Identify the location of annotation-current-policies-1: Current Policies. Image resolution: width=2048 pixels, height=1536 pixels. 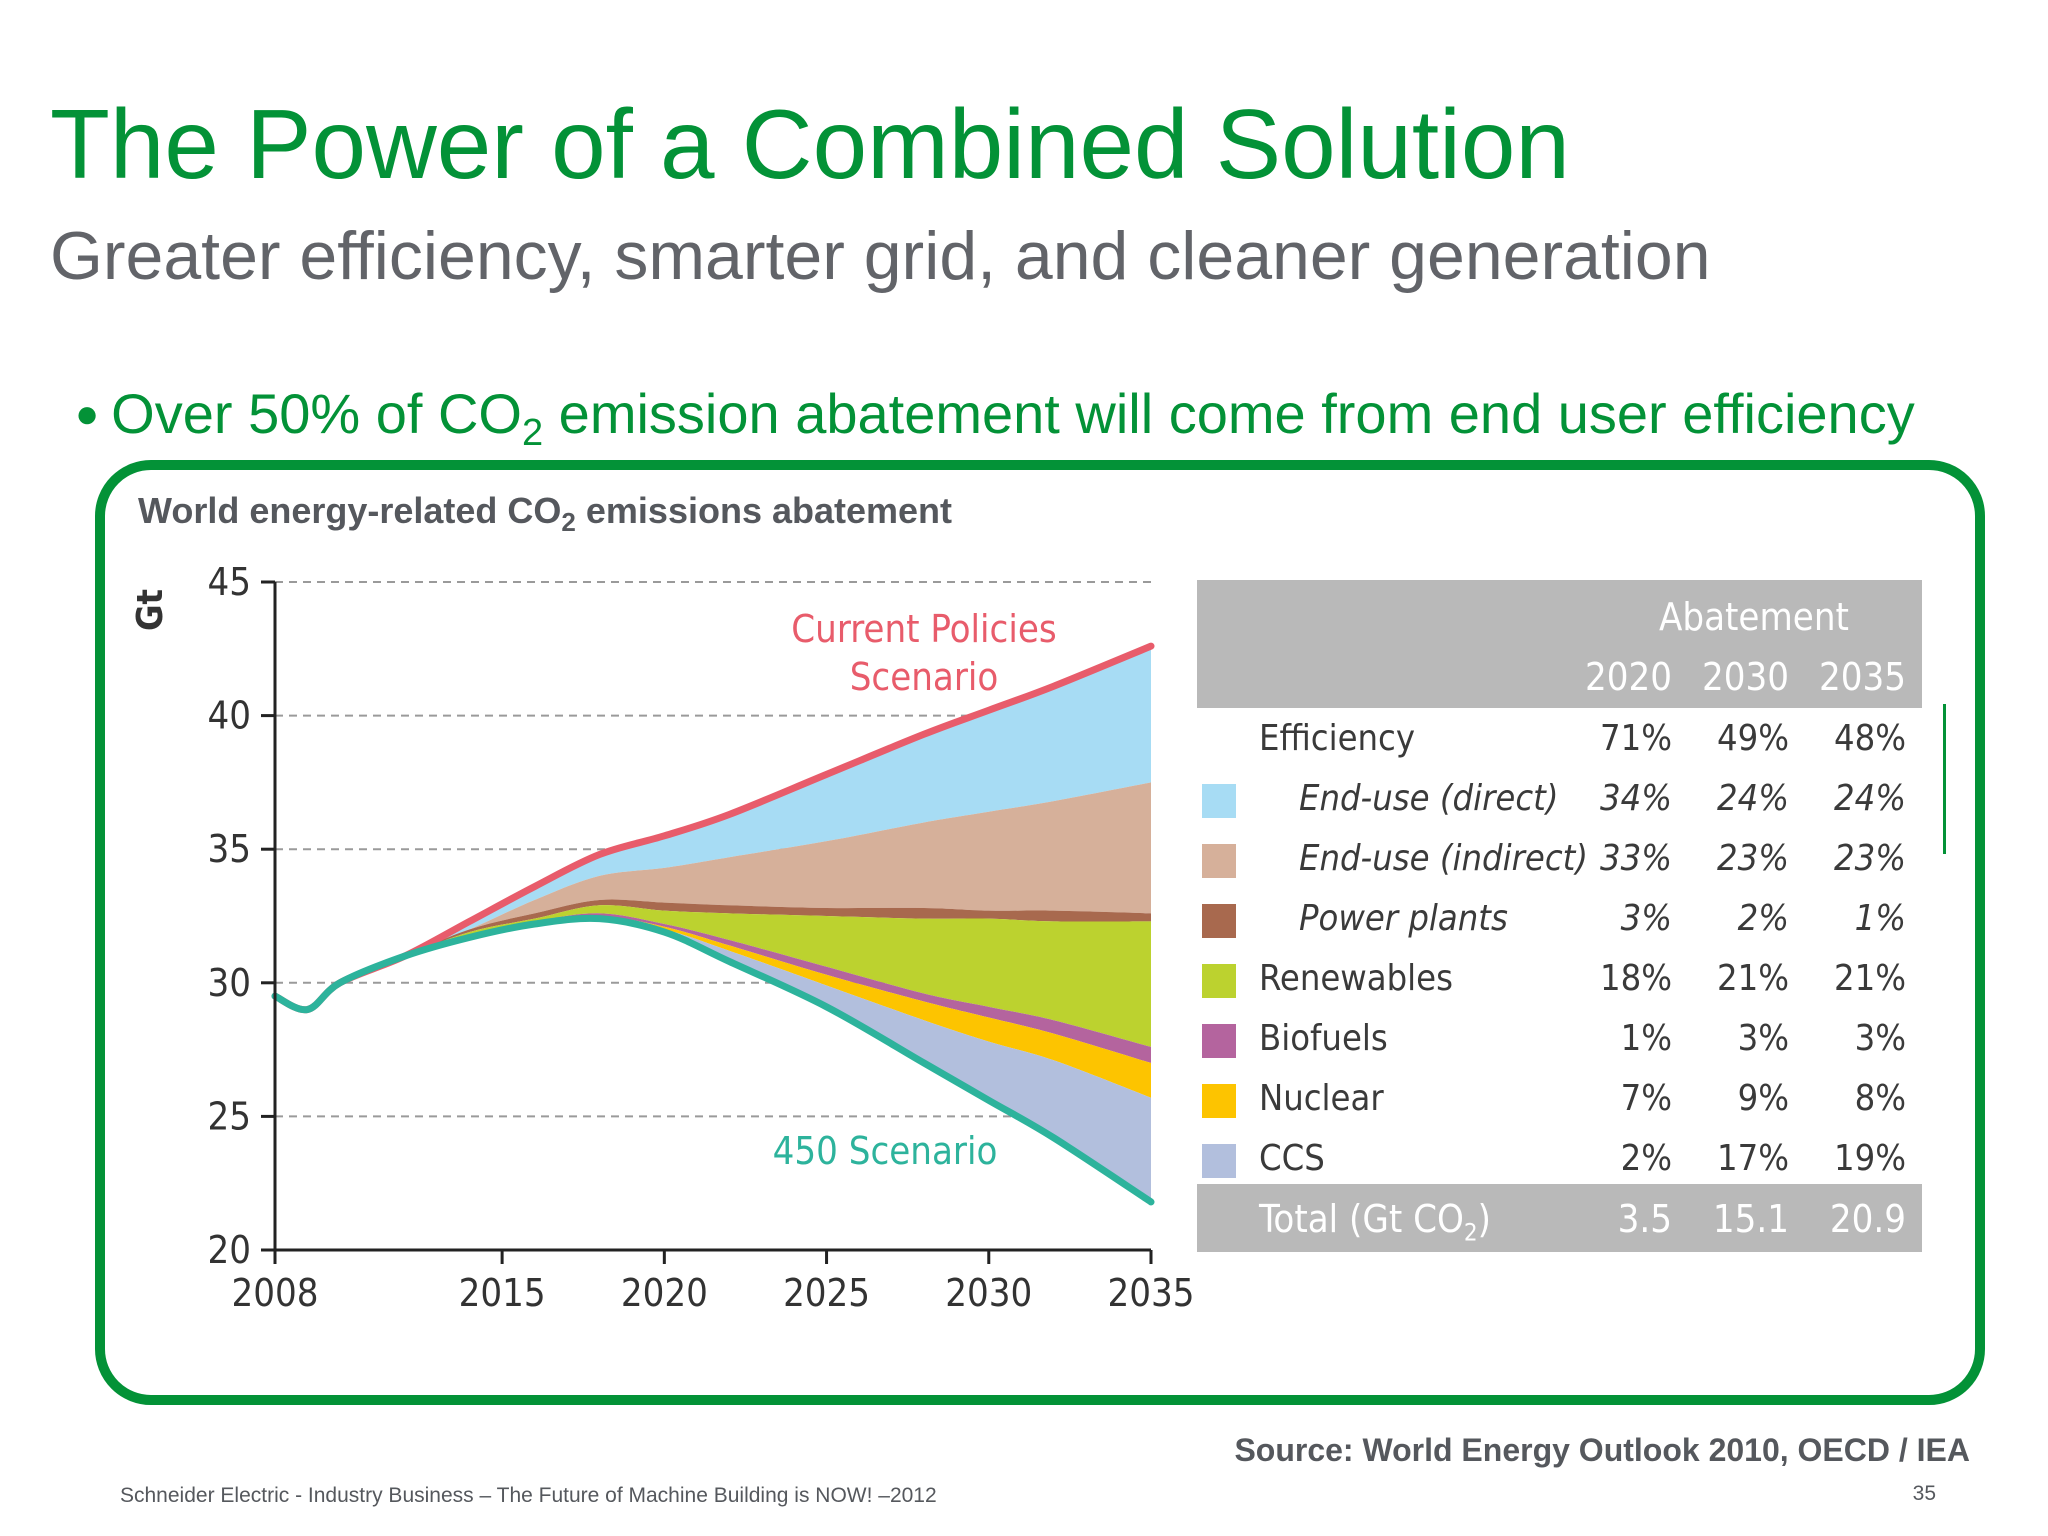
(923, 629).